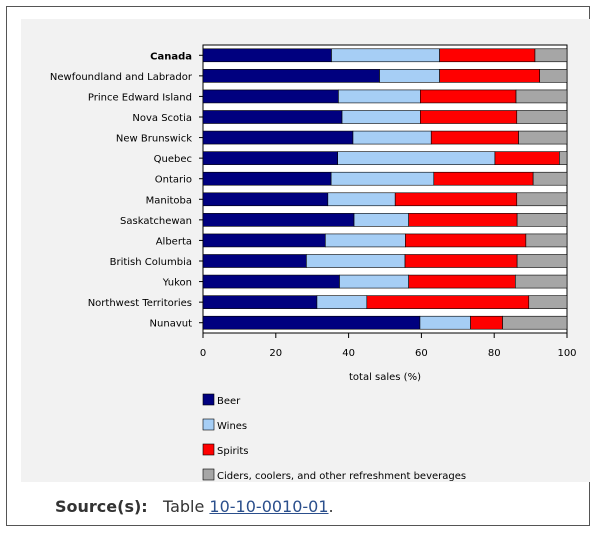 Image resolution: width=597 pixels, height=545 pixels. Describe the element at coordinates (169, 200) in the screenshot. I see `y-tick-label: Manitoba` at that location.